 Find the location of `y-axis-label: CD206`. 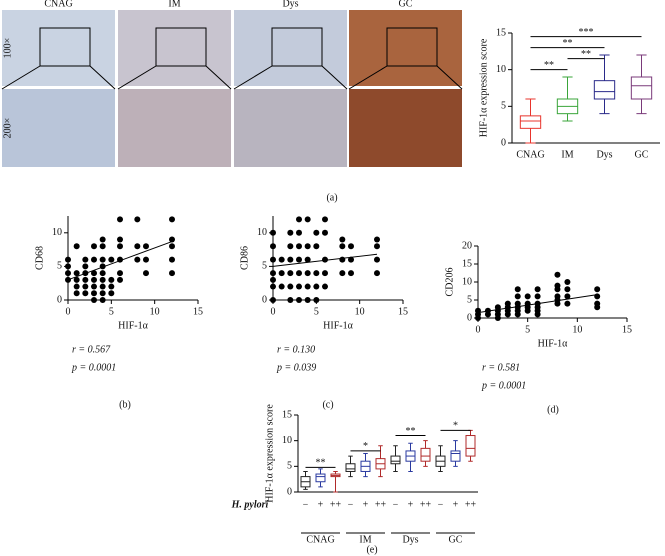

y-axis-label: CD206 is located at coordinates (449, 282).